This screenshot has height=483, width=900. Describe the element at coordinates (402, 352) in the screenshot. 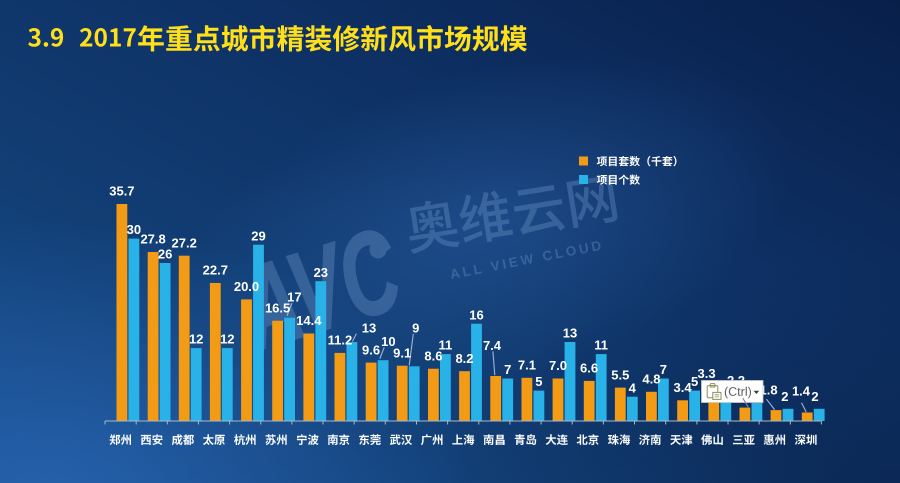

I see `svg-text: 9.1` at that location.